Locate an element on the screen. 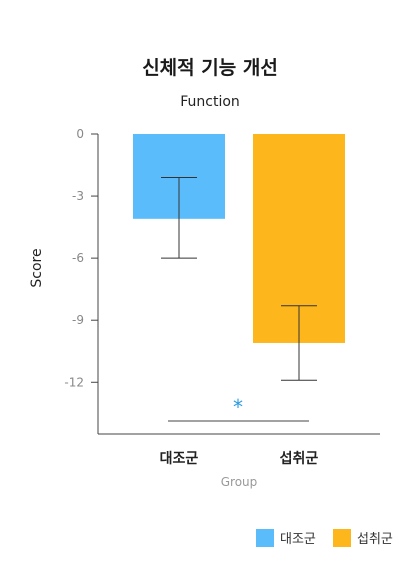 This screenshot has width=420, height=577. y-tick-label: -9 is located at coordinates (78, 320).